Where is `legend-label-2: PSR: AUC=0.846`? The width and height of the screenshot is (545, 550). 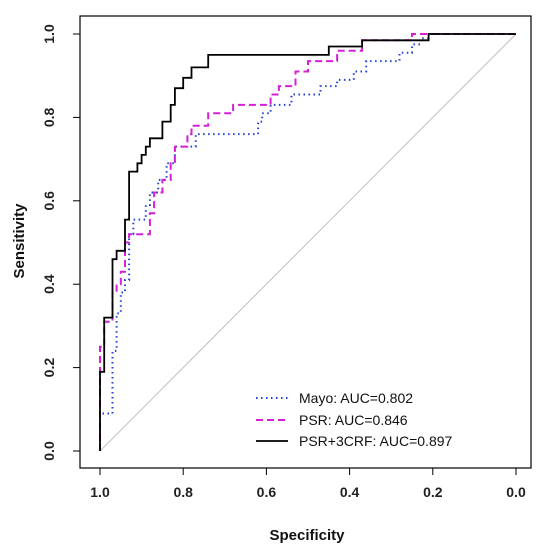 legend-label-2: PSR: AUC=0.846 is located at coordinates (353, 420).